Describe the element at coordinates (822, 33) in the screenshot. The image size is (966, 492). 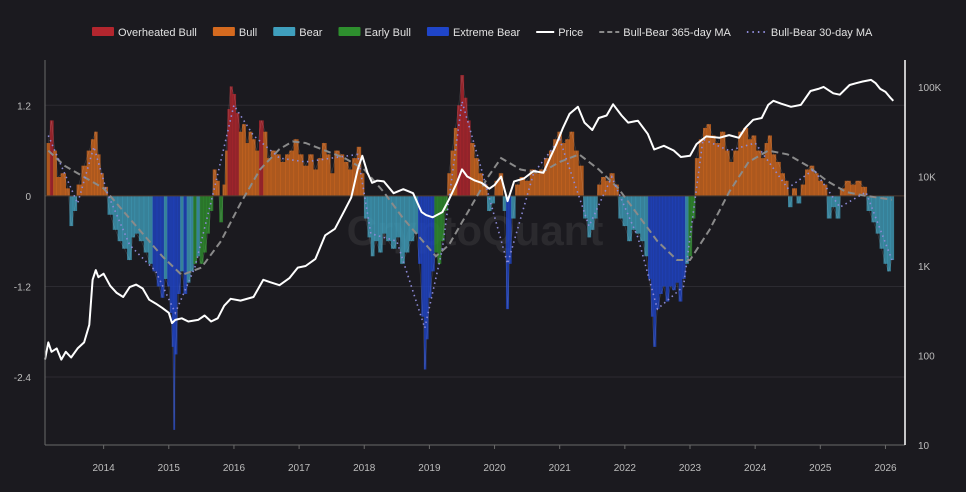
I see `legend-label: Bull-Bear 30-day MA` at that location.